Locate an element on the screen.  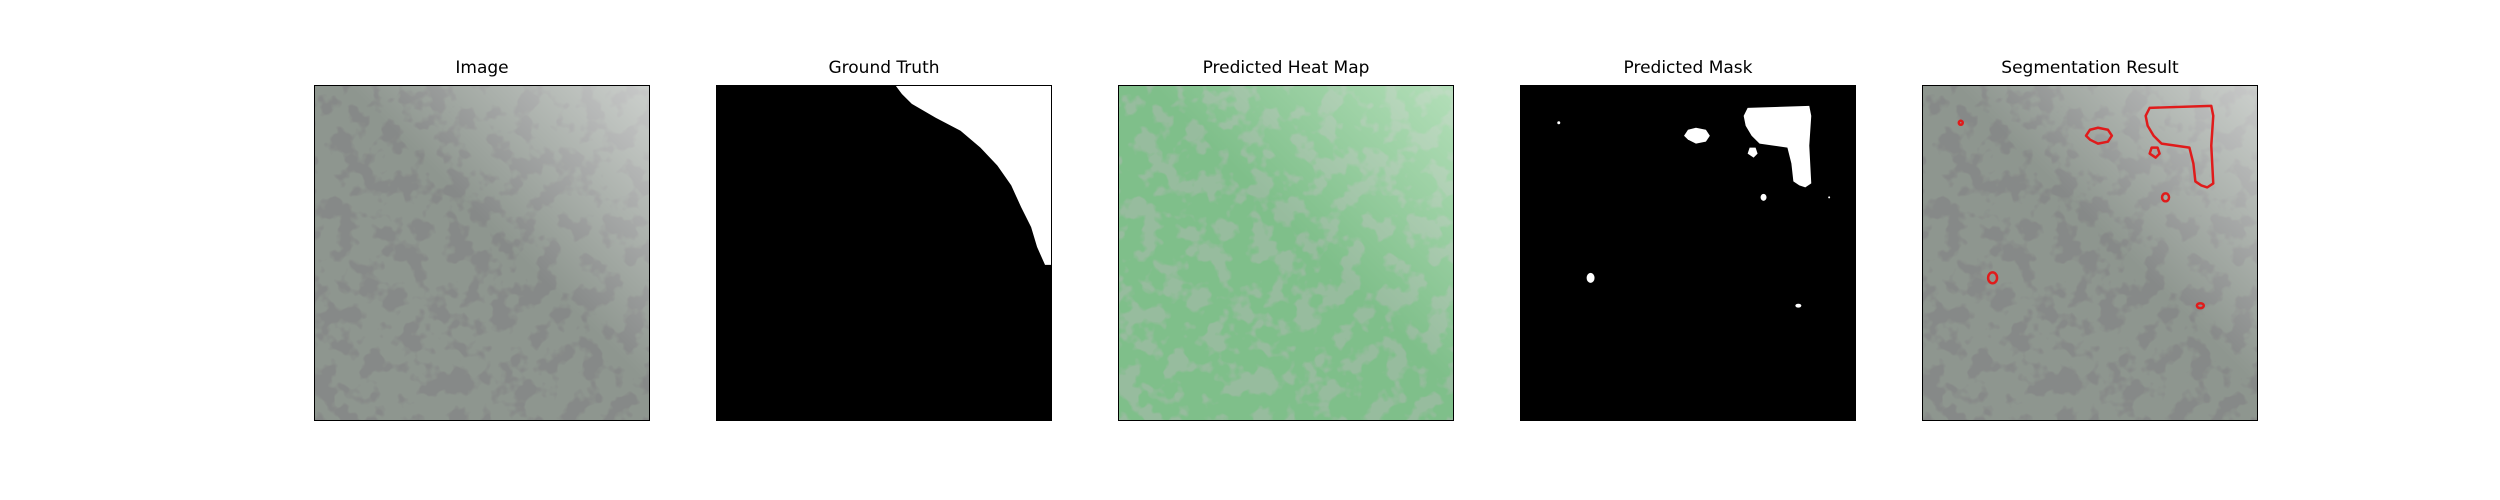
panel-title-heat-map: Predicted Heat Map is located at coordinates (1286, 68).